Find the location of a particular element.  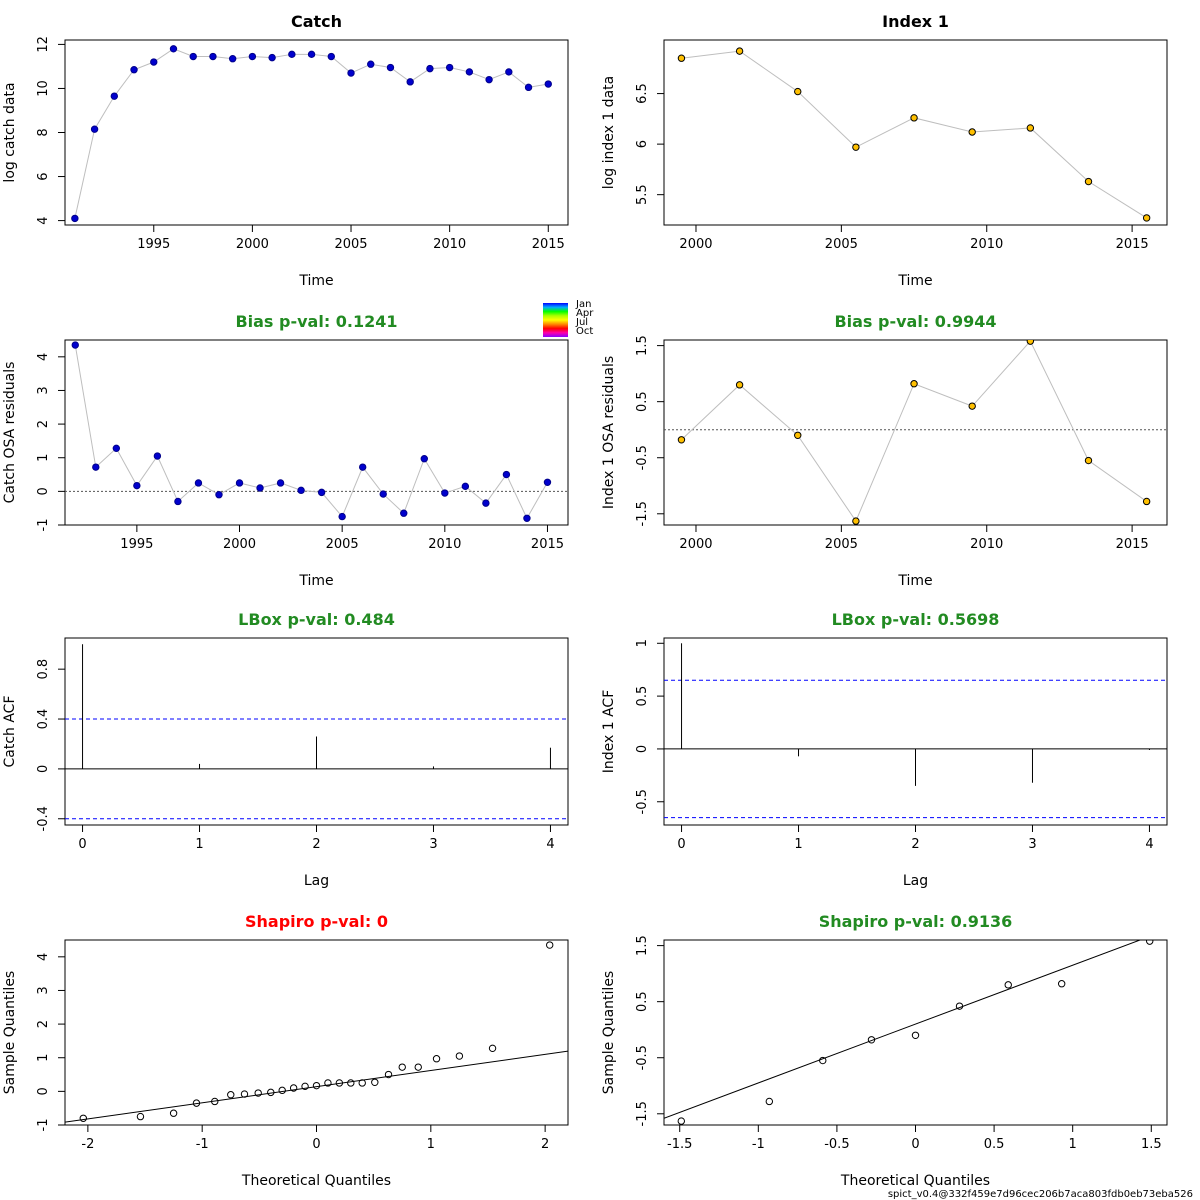

x-tick-label: -0.5 is located at coordinates (836, 1144).